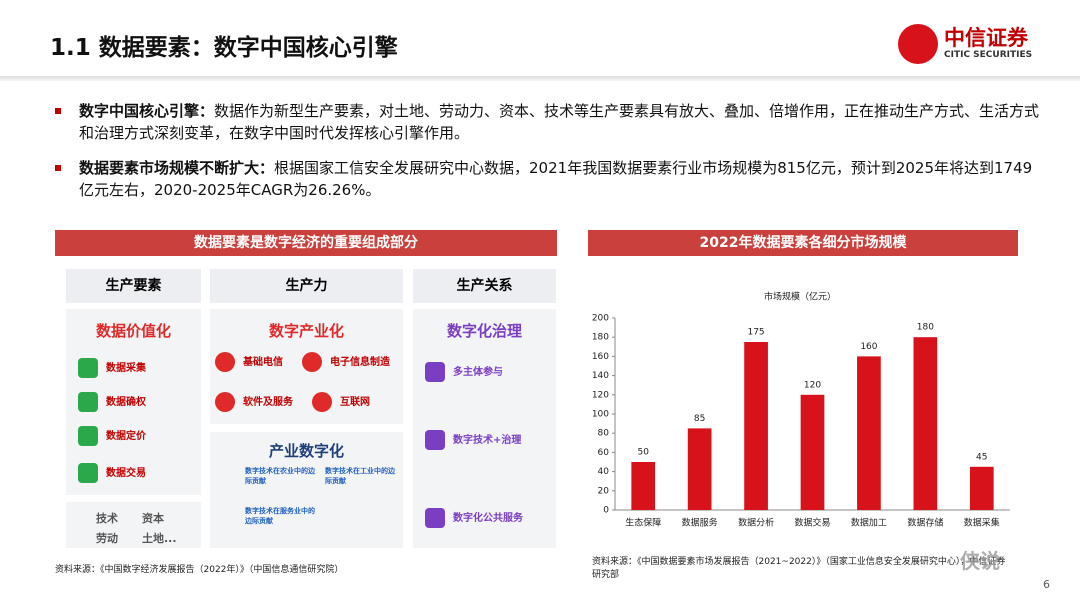 Image resolution: width=1080 pixels, height=608 pixels. I want to click on y-tick-label: 140, so click(600, 376).